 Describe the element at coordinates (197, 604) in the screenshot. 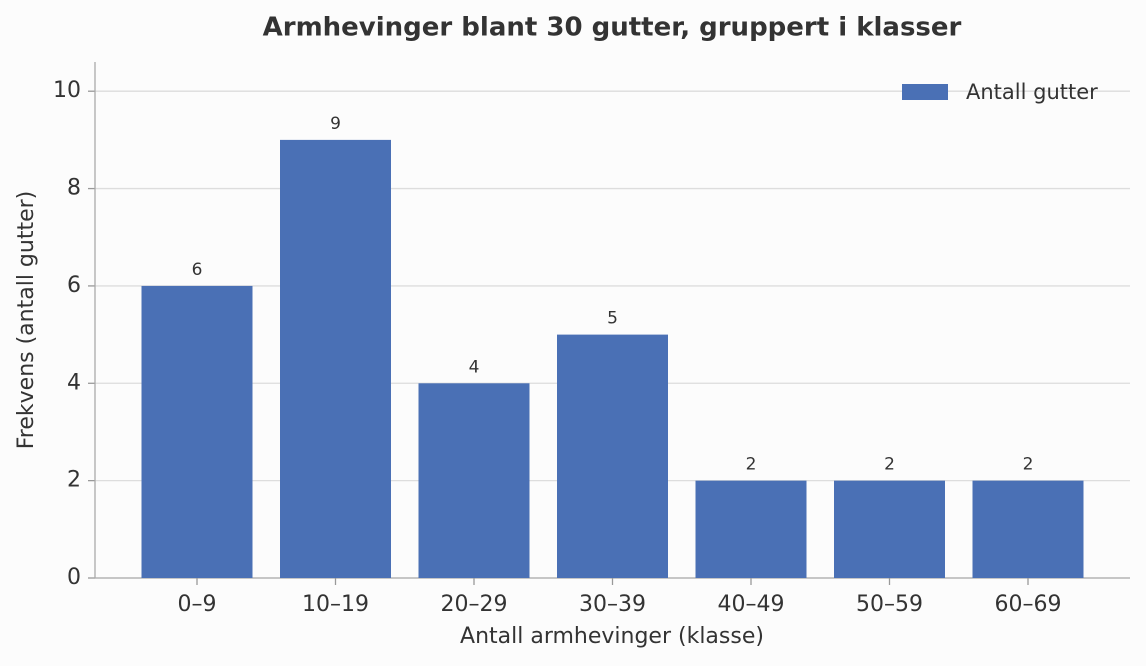

I see `x-tick-label: 0–9` at that location.